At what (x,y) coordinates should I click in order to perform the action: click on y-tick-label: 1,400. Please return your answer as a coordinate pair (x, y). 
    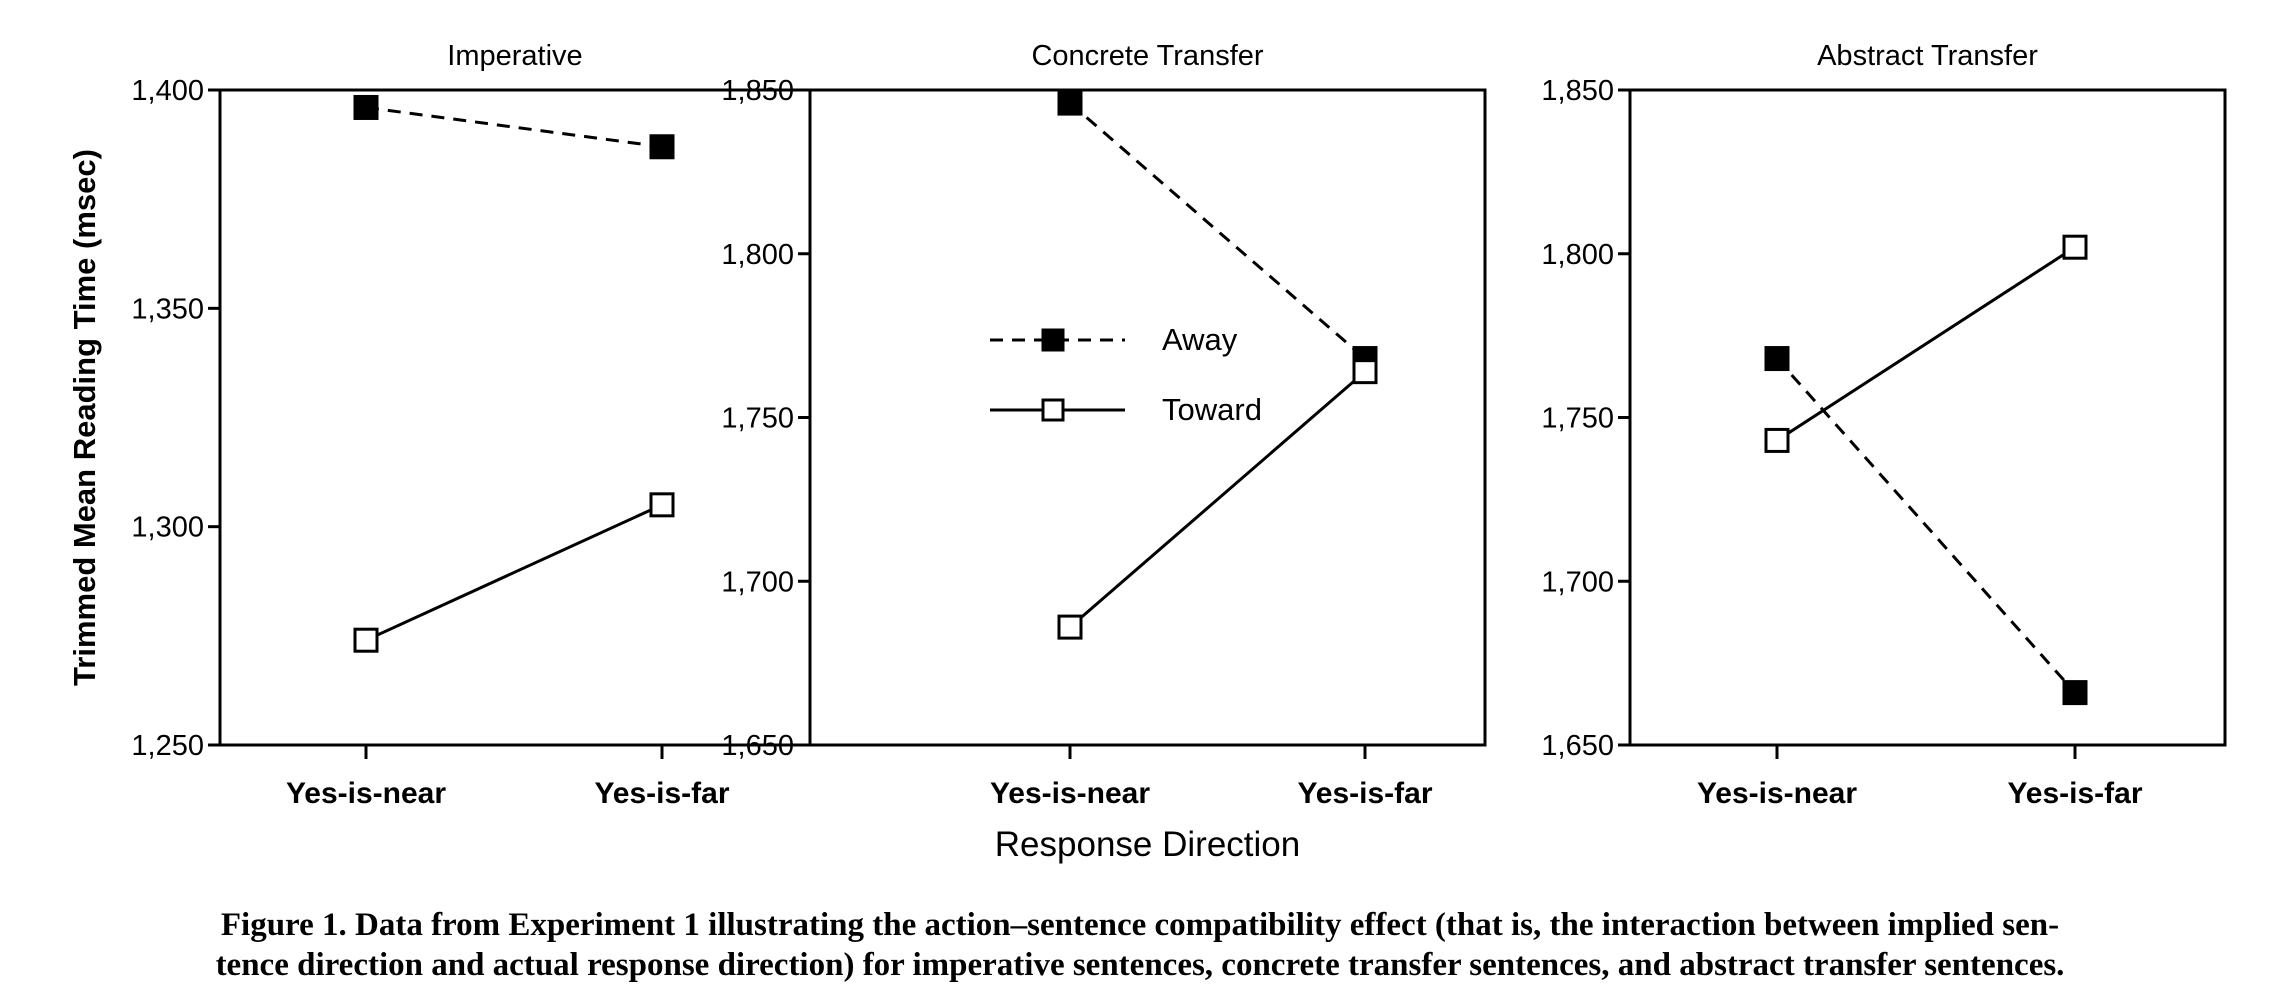
    Looking at the image, I should click on (167, 91).